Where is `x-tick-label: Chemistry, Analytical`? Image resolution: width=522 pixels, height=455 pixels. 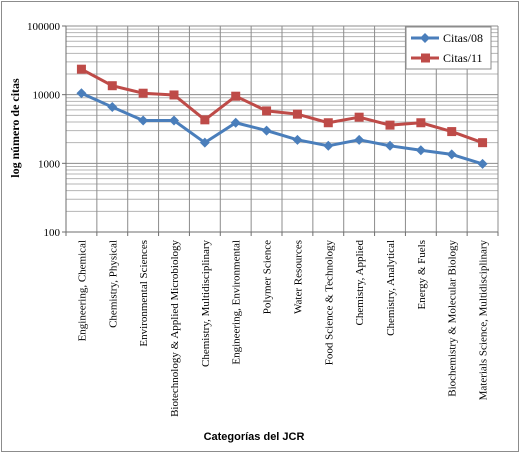
x-tick-label: Chemistry, Analytical is located at coordinates (391, 288).